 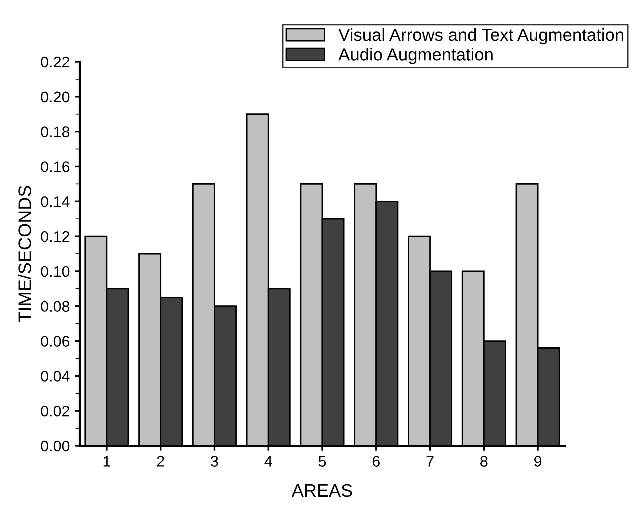 I want to click on y-tick-label: 0.12, so click(x=55, y=236).